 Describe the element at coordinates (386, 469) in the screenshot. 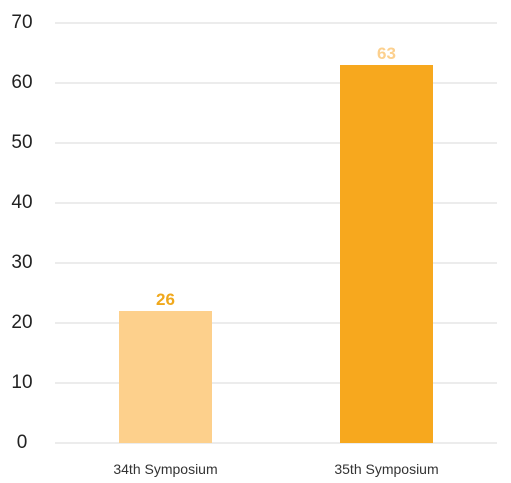

I see `x-category-label: 35th Symposium` at that location.